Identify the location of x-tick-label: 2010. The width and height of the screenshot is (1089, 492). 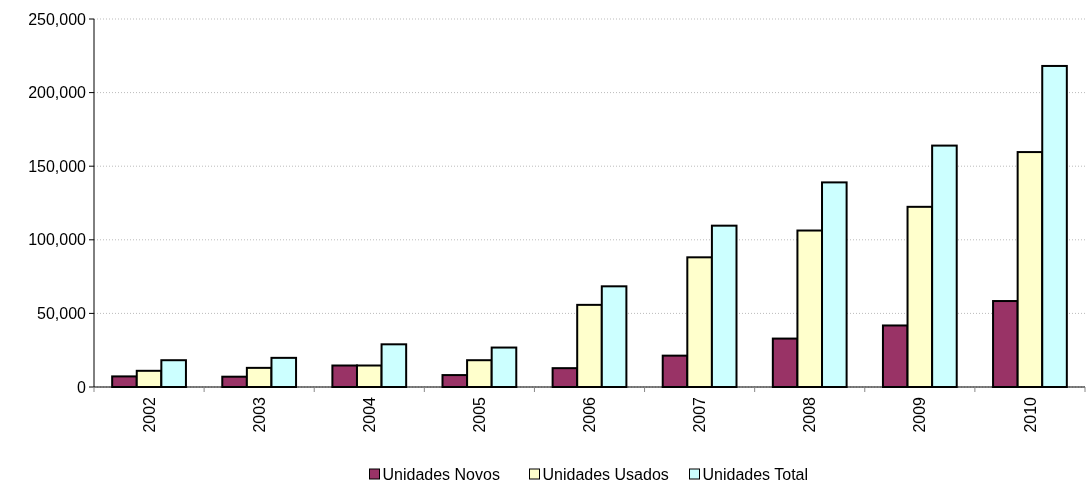
(1030, 414).